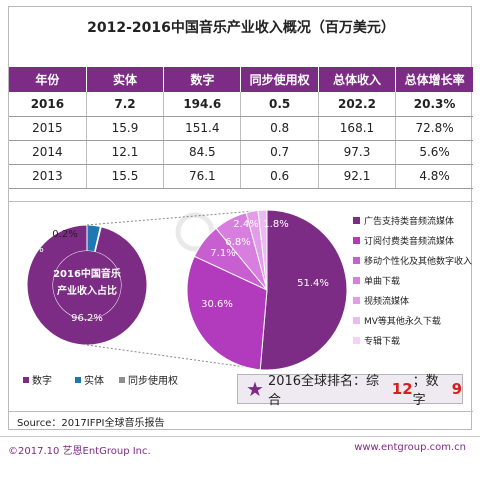  Describe the element at coordinates (91, 423) in the screenshot. I see `source-note: Source：2017IFPI全球音乐报告` at that location.